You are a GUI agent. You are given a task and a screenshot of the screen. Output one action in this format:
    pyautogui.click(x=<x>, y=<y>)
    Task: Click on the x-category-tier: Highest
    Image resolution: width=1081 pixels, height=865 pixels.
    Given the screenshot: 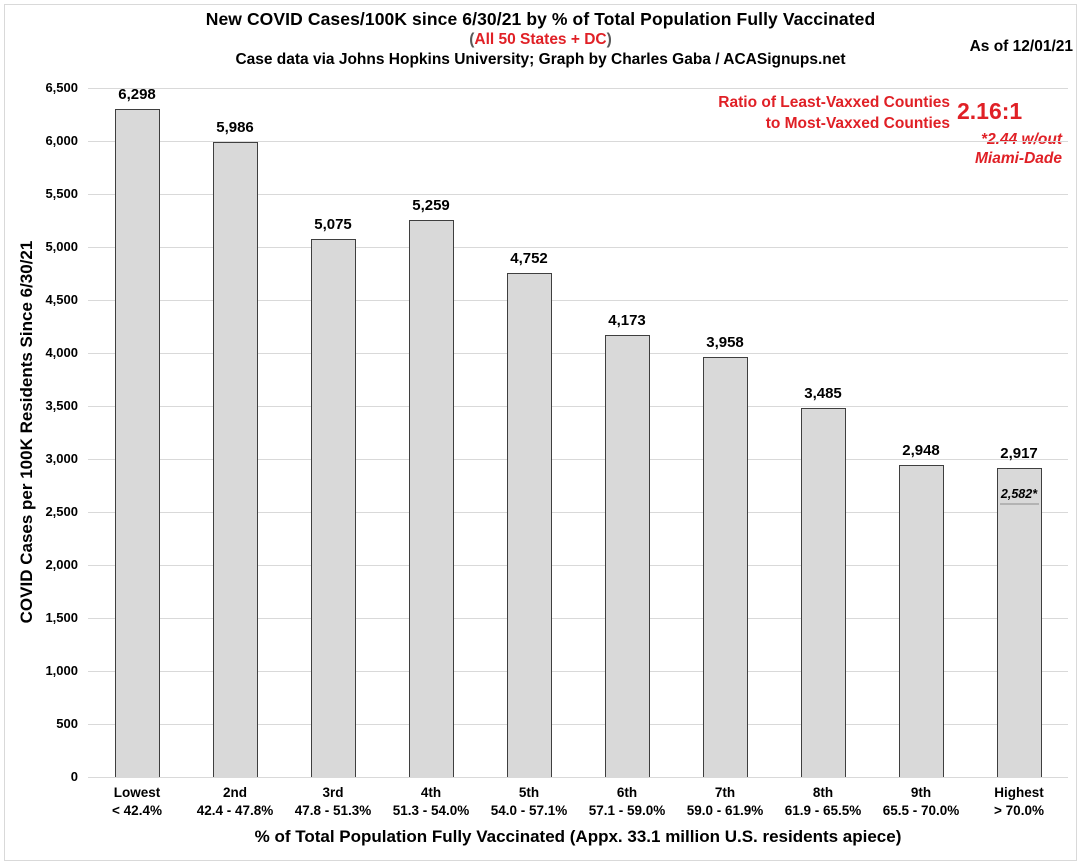 What is the action you would take?
    pyautogui.click(x=1019, y=792)
    